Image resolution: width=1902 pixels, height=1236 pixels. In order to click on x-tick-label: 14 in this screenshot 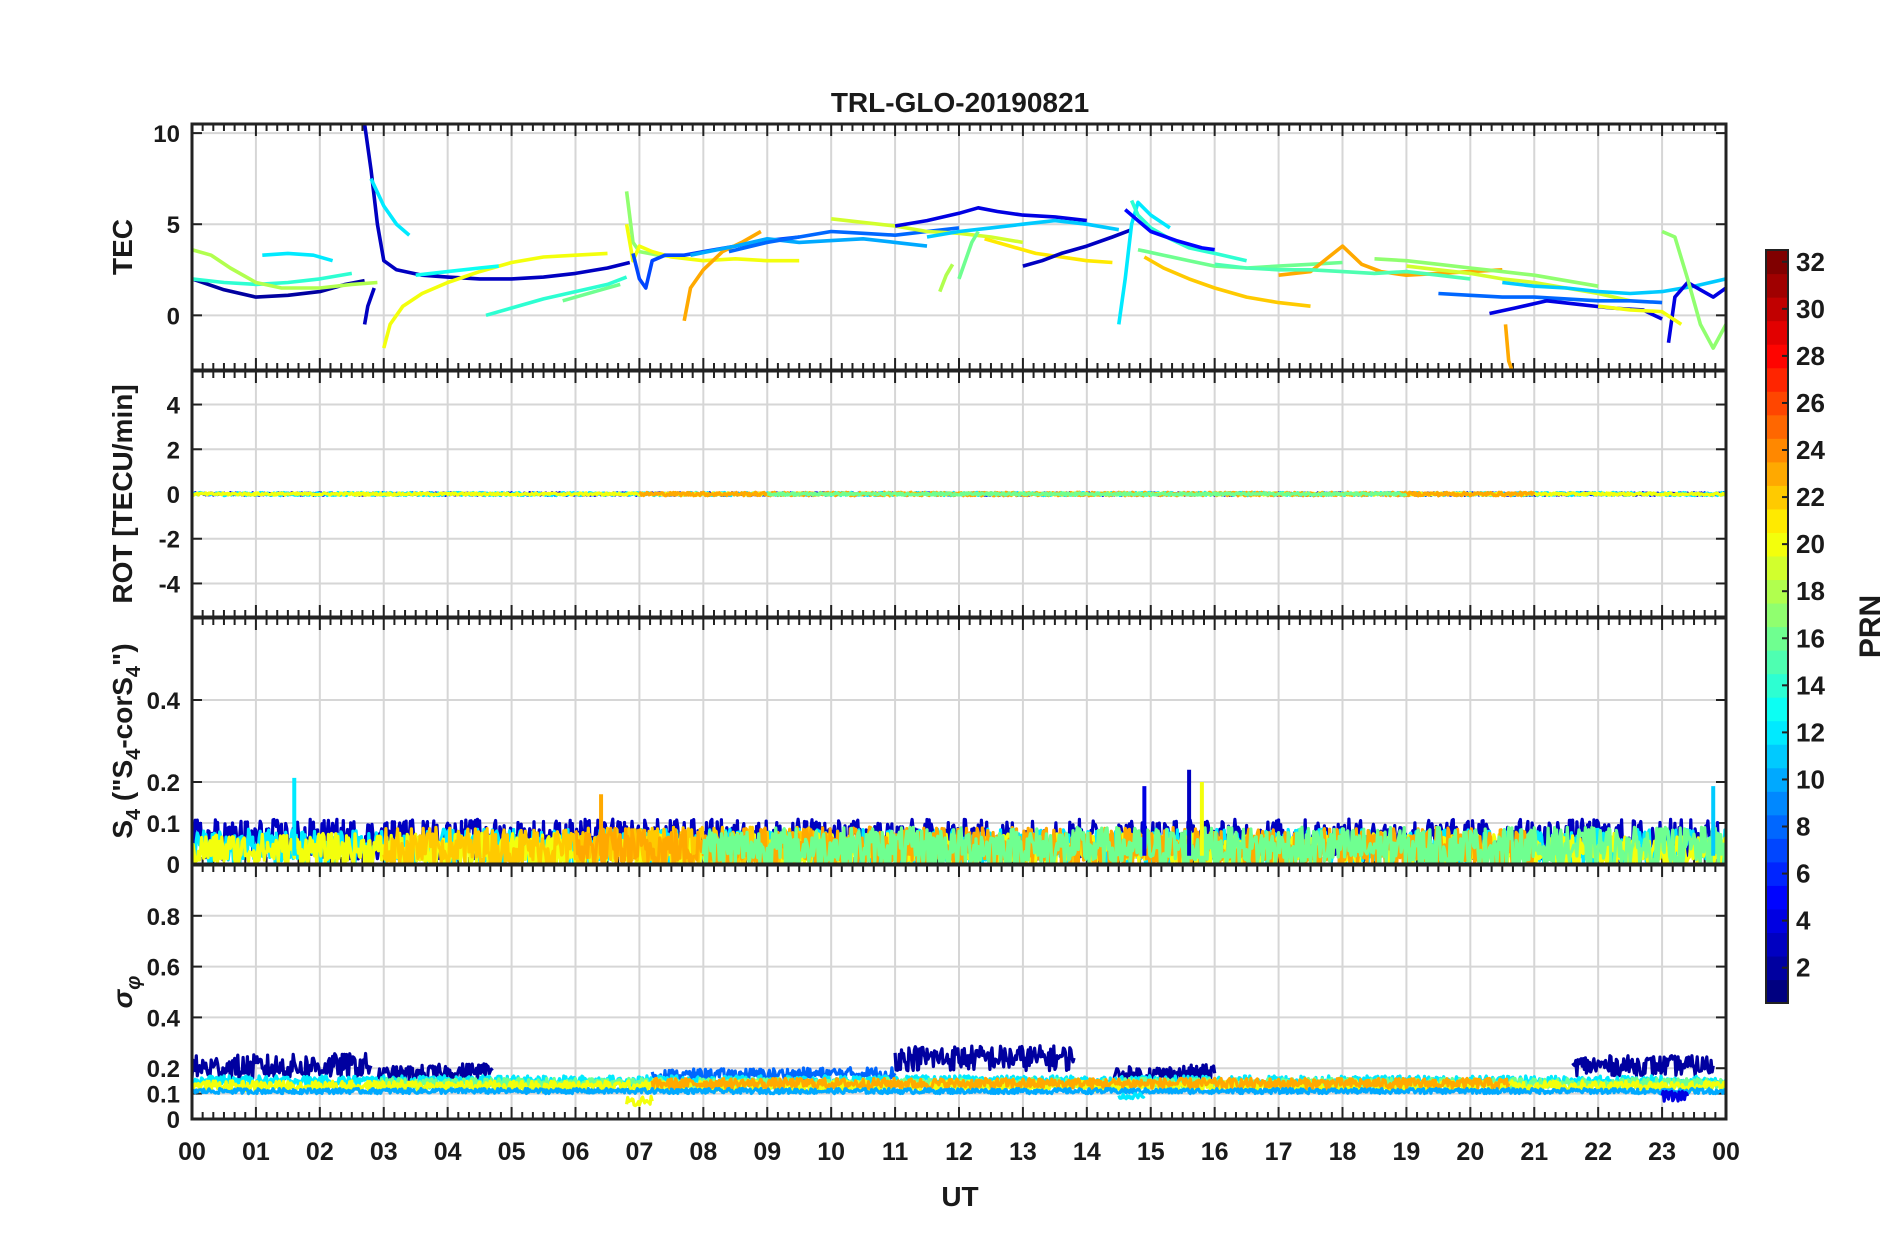, I will do `click(1087, 1152)`.